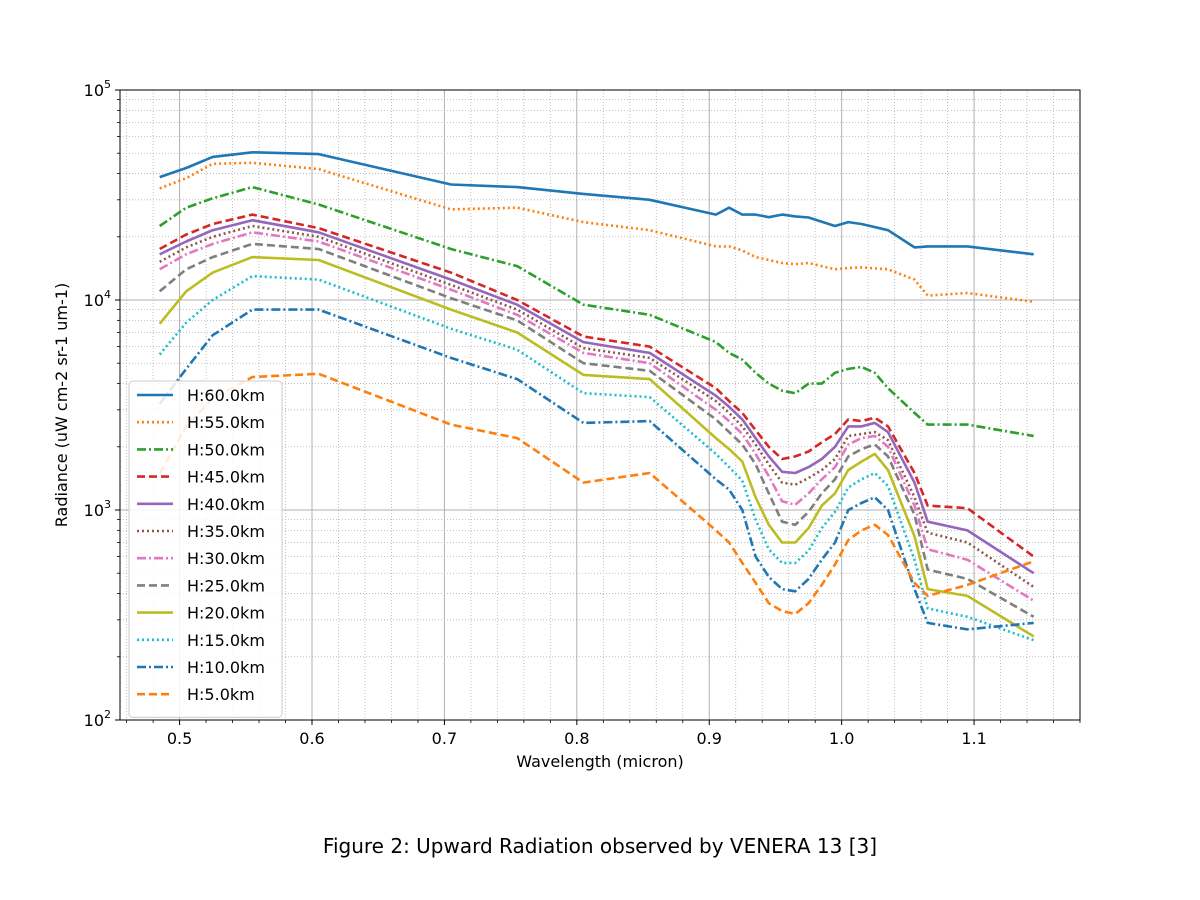 This screenshot has height=900, width=1200. I want to click on series-line-h-55-0km, so click(596, 232).